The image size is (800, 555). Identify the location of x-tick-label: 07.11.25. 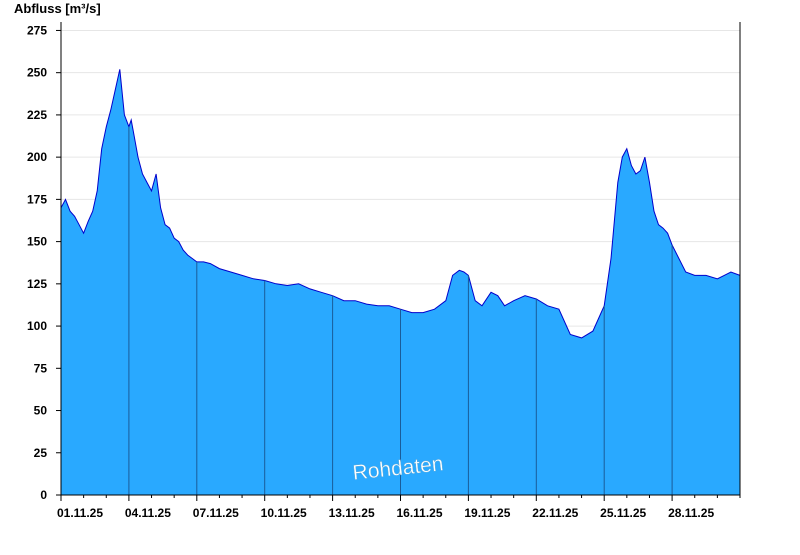
(216, 513).